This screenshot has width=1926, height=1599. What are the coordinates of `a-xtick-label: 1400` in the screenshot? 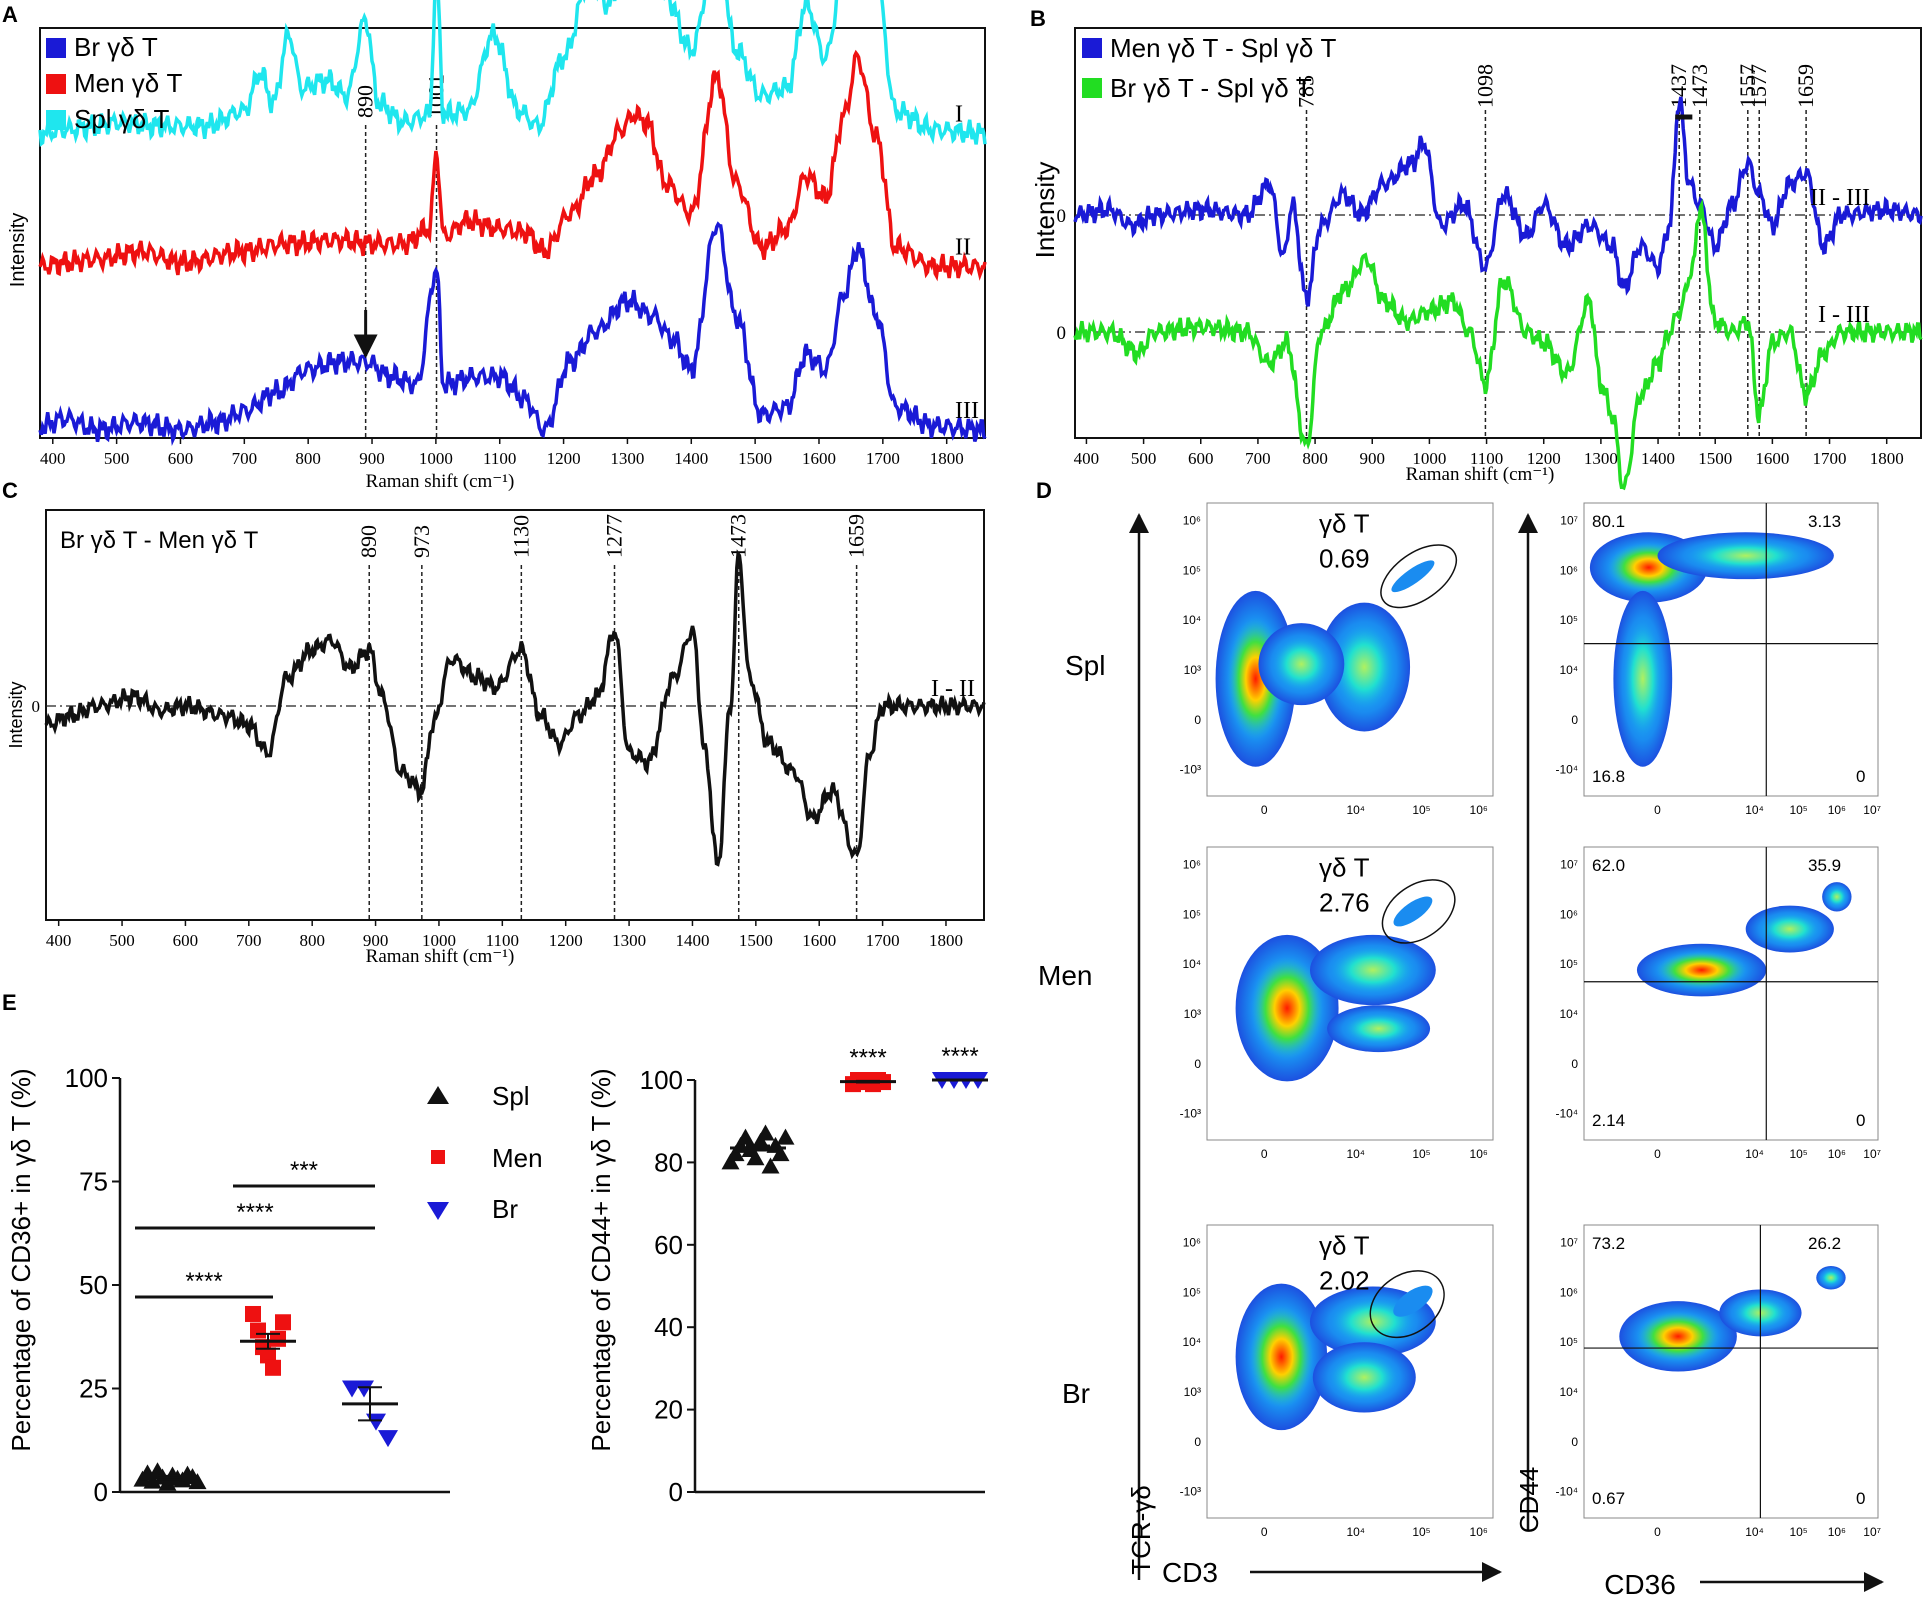 It's located at (691, 458).